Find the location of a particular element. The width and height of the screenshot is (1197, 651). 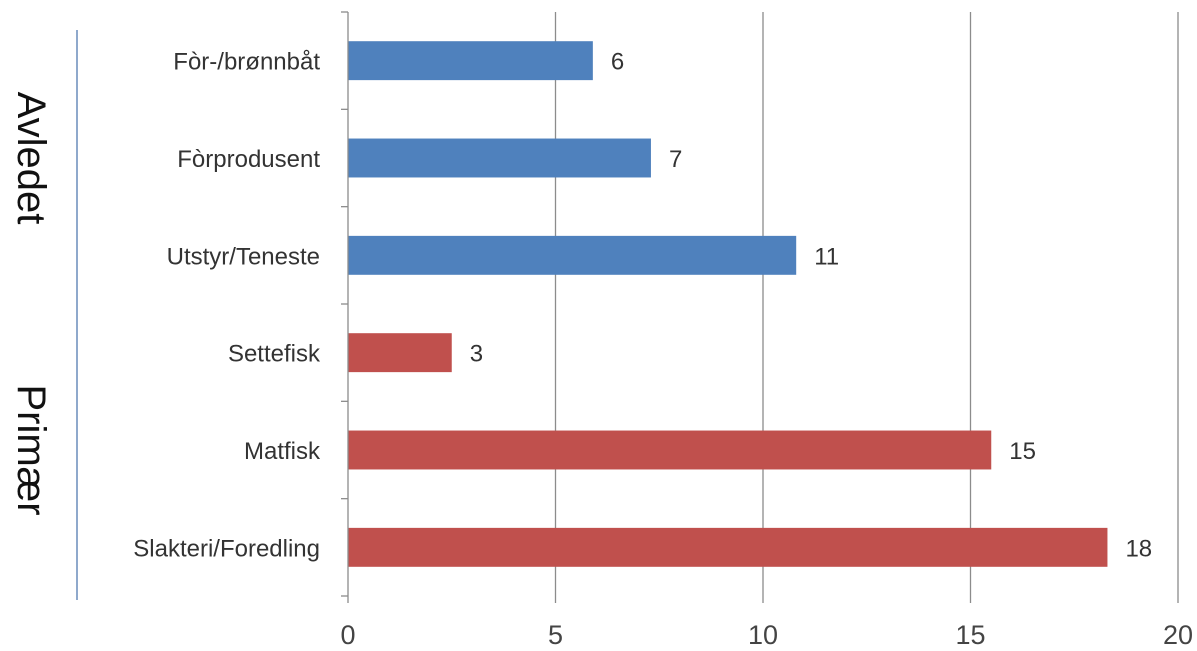

category-label: Utstyr/Teneste is located at coordinates (243, 256).